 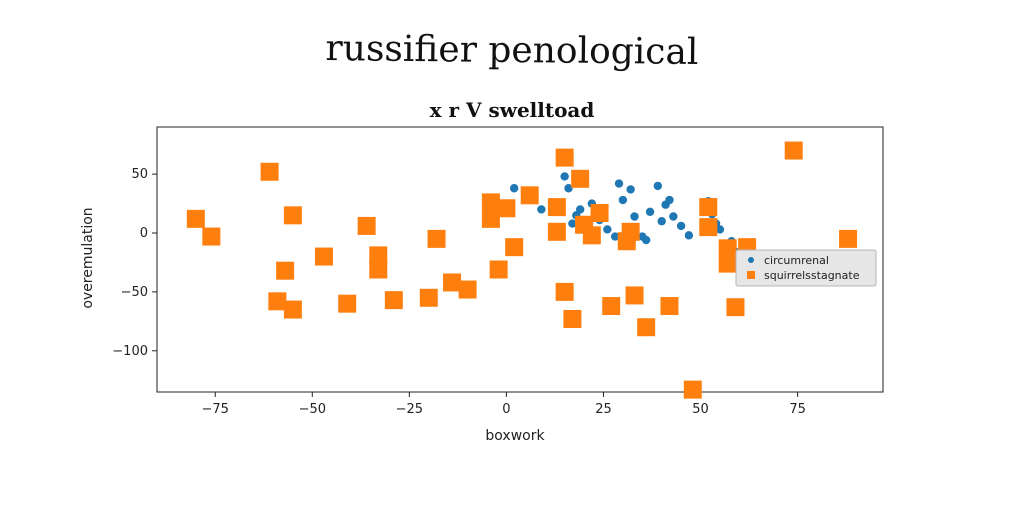 I want to click on legend: circumrenal squirrelsstagnate, so click(x=806, y=268).